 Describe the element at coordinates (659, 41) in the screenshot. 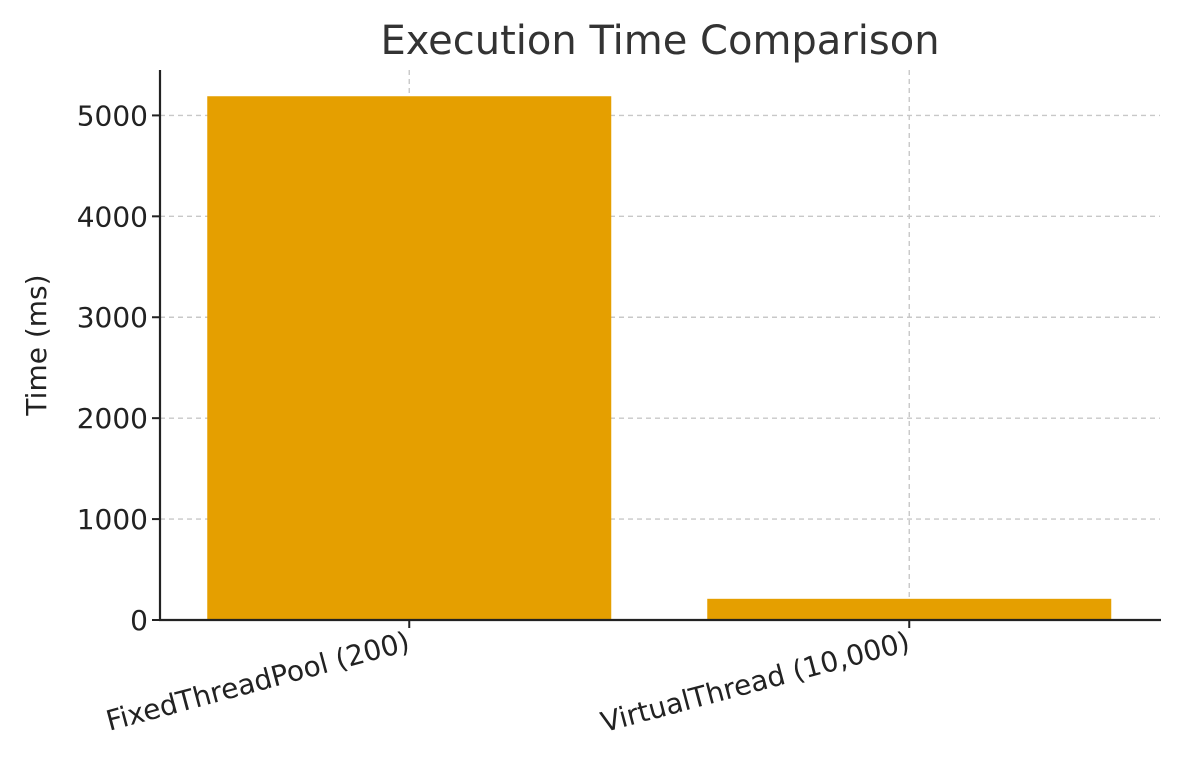

I see `chart-title: Execution Time Comparison` at that location.